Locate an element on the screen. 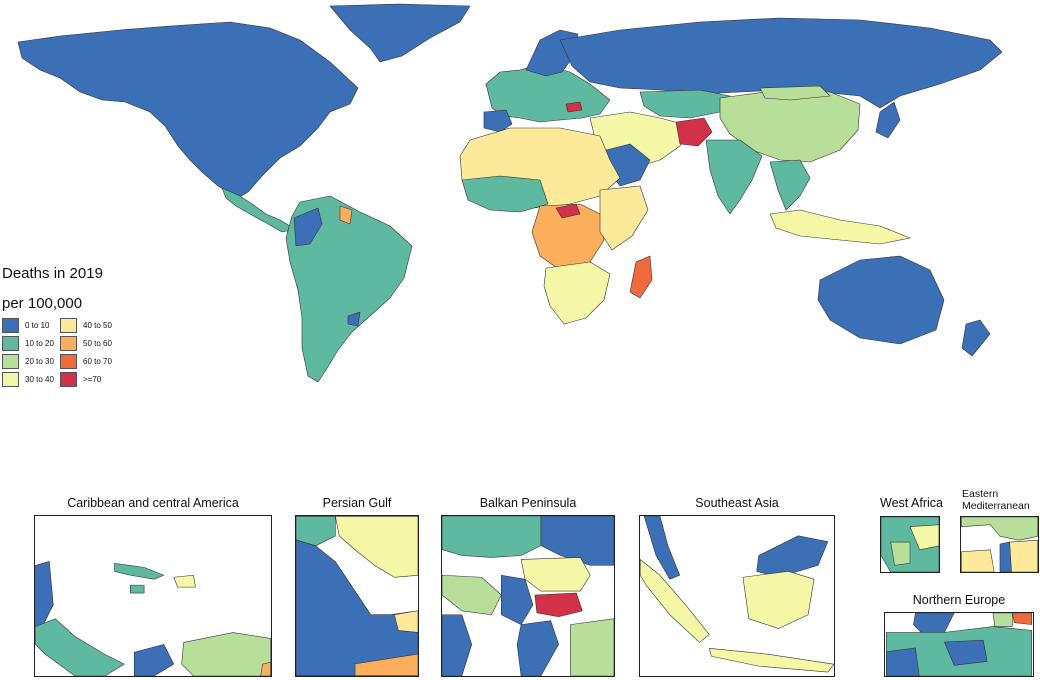 The height and width of the screenshot is (680, 1040). east-africa is located at coordinates (624, 218).